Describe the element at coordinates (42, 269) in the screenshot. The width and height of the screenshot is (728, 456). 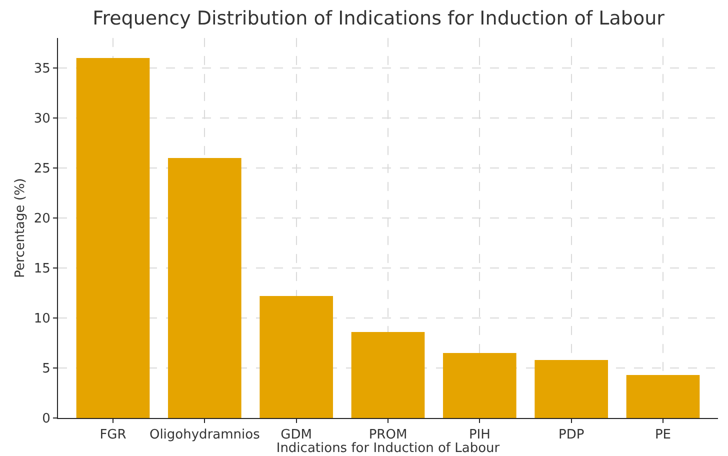
I see `y-tick-label: 15` at that location.